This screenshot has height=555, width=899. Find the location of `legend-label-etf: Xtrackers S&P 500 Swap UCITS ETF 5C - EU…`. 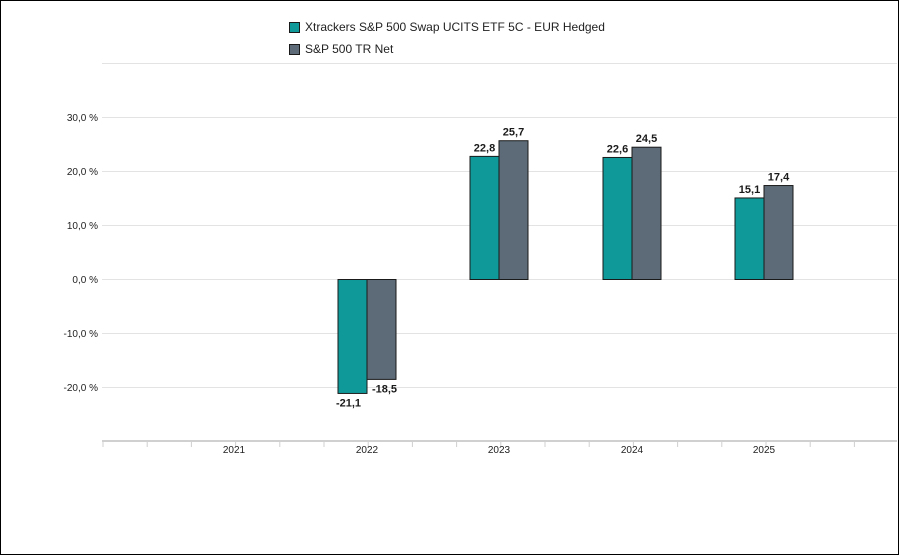

legend-label-etf: Xtrackers S&P 500 Swap UCITS ETF 5C - EU… is located at coordinates (455, 27).